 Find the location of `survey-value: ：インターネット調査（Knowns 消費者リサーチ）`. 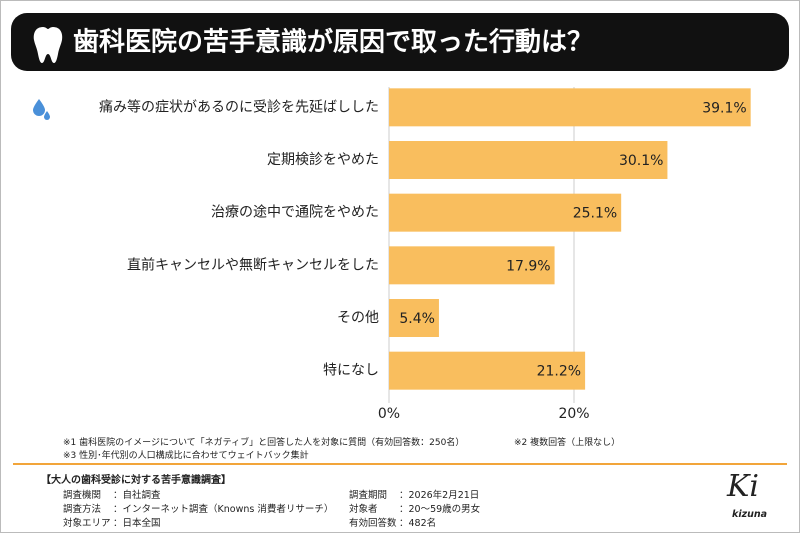

survey-value: ：インターネット調査（Knowns 消費者リサーチ） is located at coordinates (223, 509).